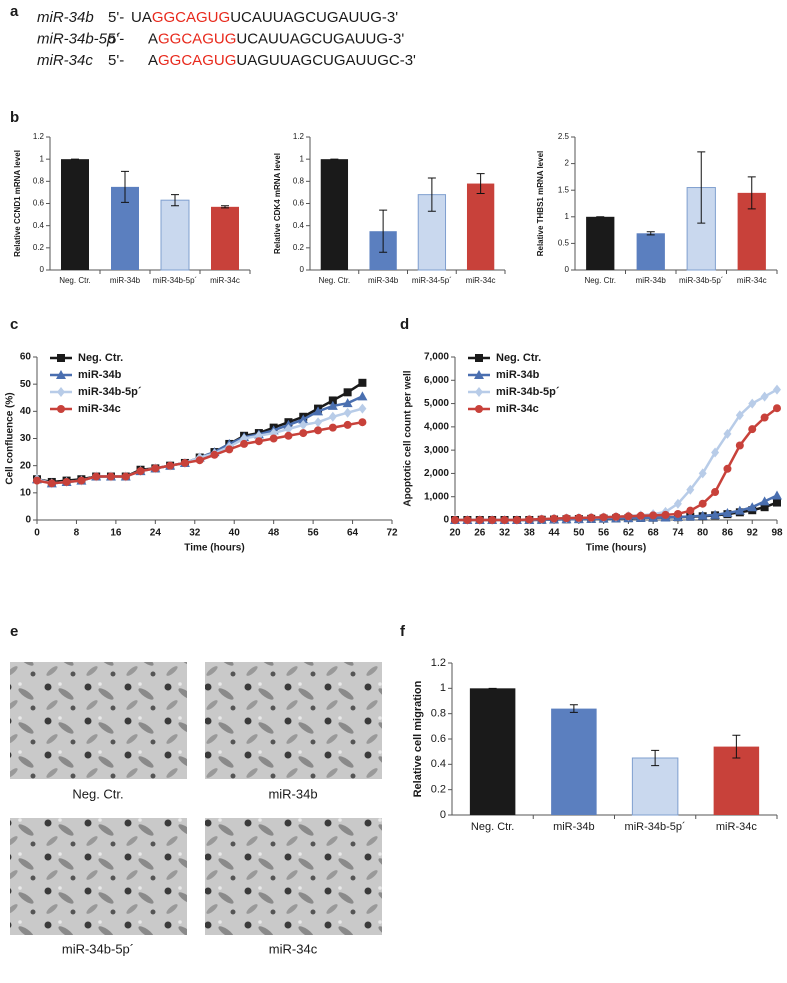 Image resolution: width=787 pixels, height=983 pixels. What do you see at coordinates (654, 533) in the screenshot?
I see `x-tick-label: 68` at bounding box center [654, 533].